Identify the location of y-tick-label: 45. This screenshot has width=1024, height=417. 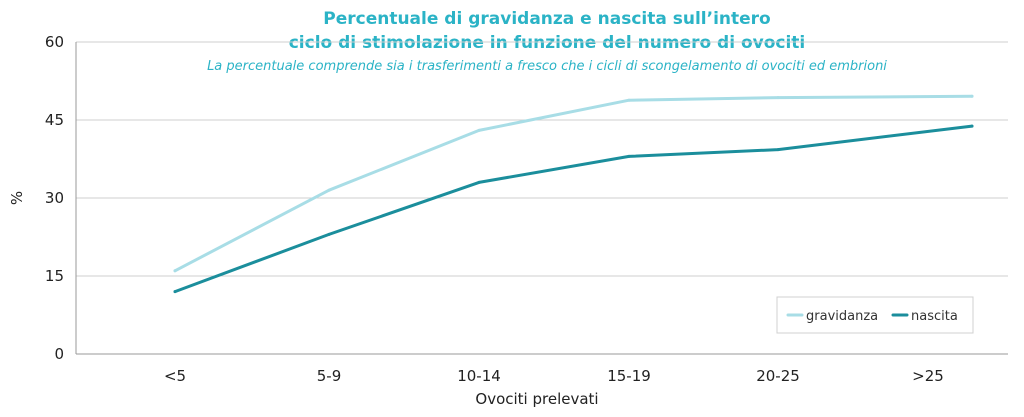
(54, 120).